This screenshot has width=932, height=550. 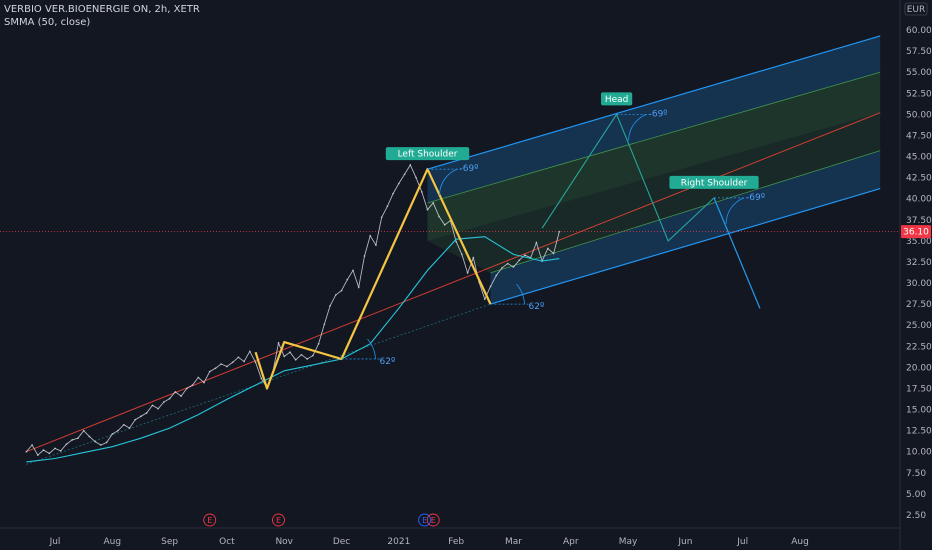 I want to click on y-tick-label: 32.50, so click(x=919, y=263).